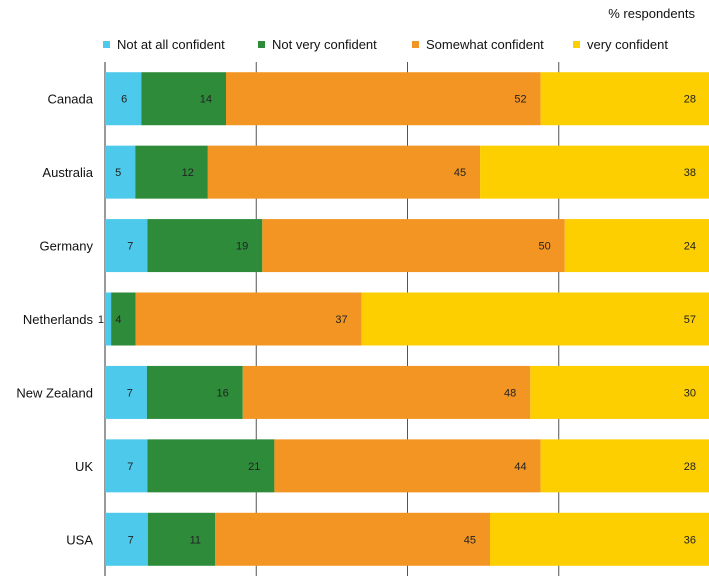 The image size is (709, 577). Describe the element at coordinates (690, 173) in the screenshot. I see `data-label: 38` at that location.